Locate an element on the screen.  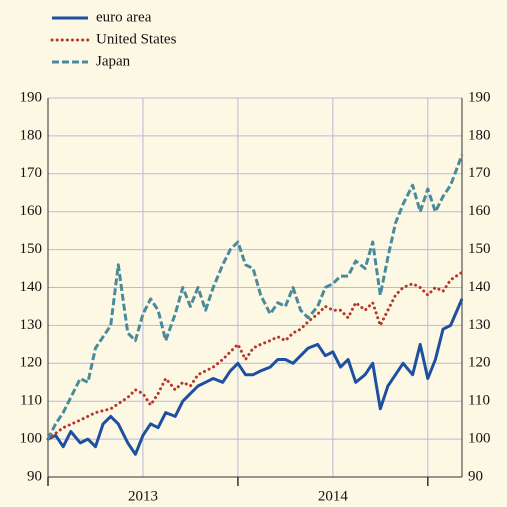
y2-tick-label: 130 is located at coordinates (479, 325).